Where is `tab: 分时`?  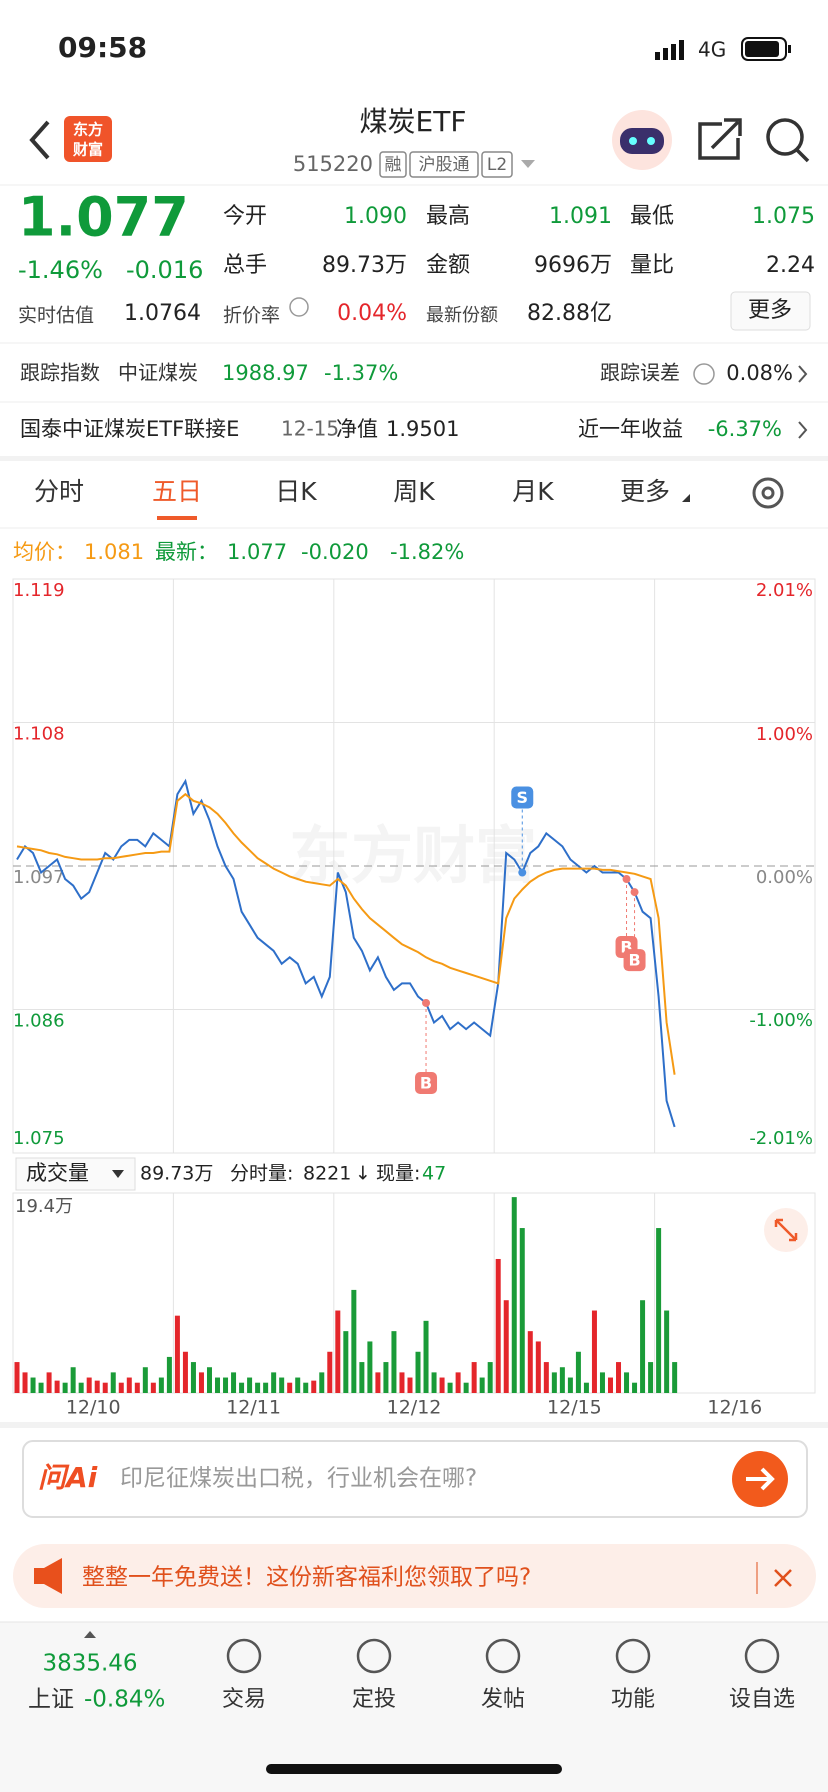
tab: 分时 is located at coordinates (59, 491).